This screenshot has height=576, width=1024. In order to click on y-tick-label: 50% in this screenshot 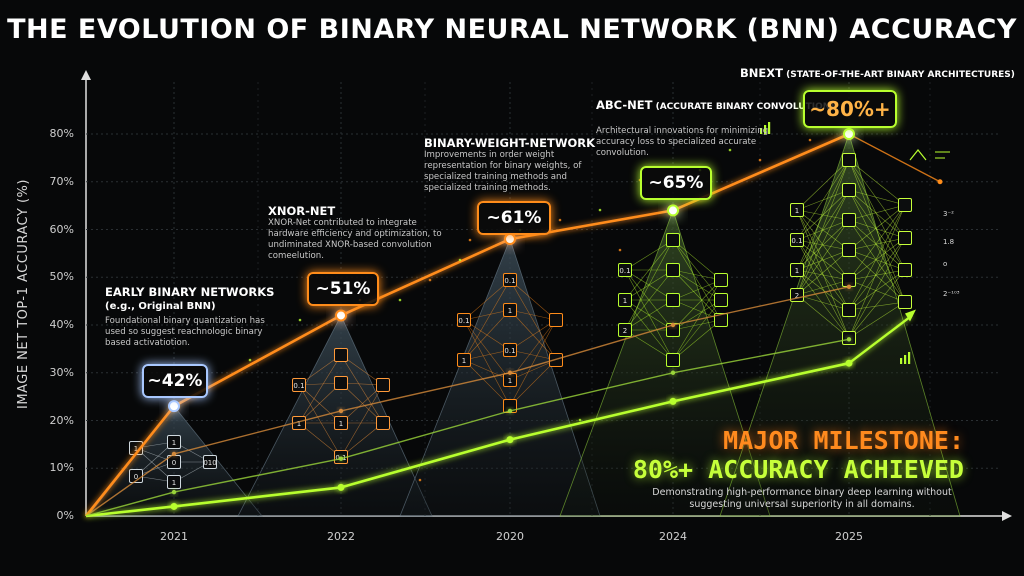, I will do `click(61, 277)`.